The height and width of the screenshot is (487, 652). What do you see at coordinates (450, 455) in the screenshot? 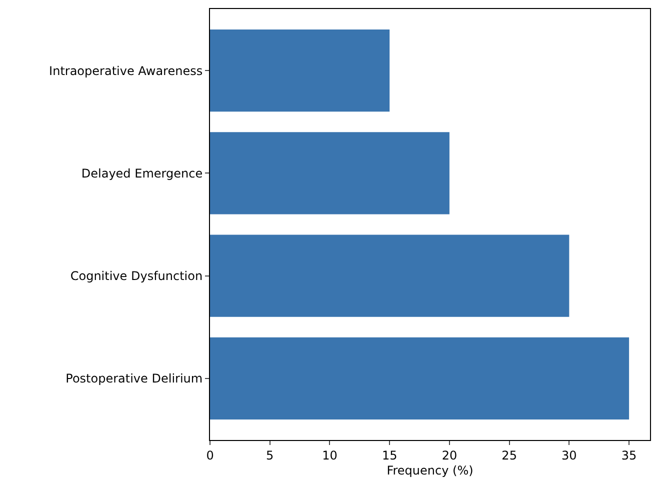
I see `x-tick-label: 20` at bounding box center [450, 455].